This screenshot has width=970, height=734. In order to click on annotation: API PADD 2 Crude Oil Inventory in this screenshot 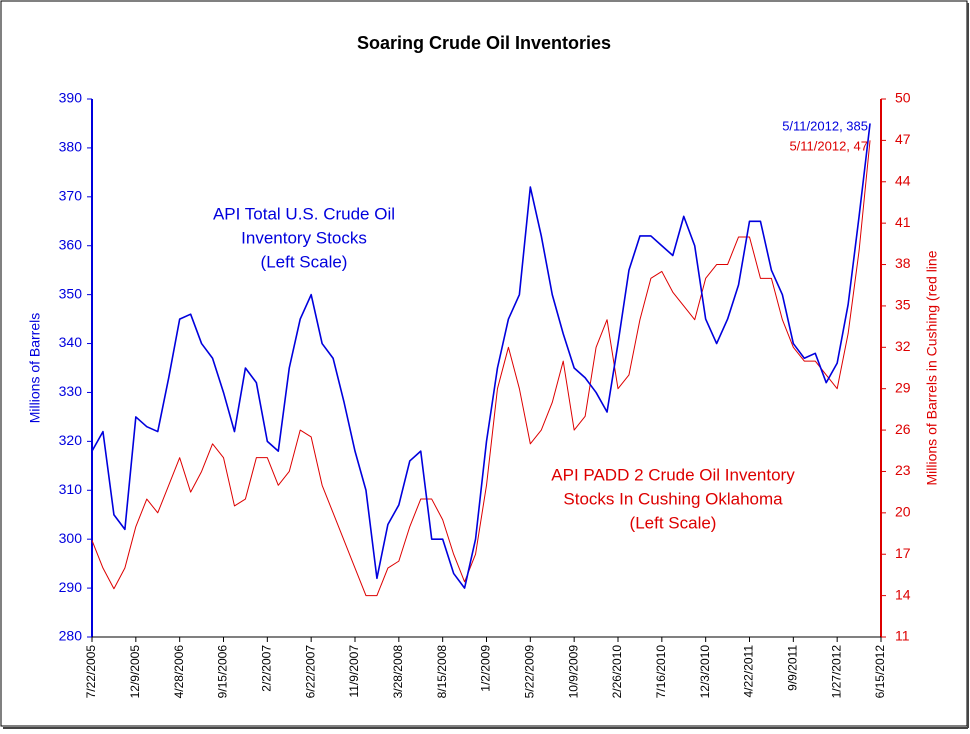, I will do `click(673, 474)`.